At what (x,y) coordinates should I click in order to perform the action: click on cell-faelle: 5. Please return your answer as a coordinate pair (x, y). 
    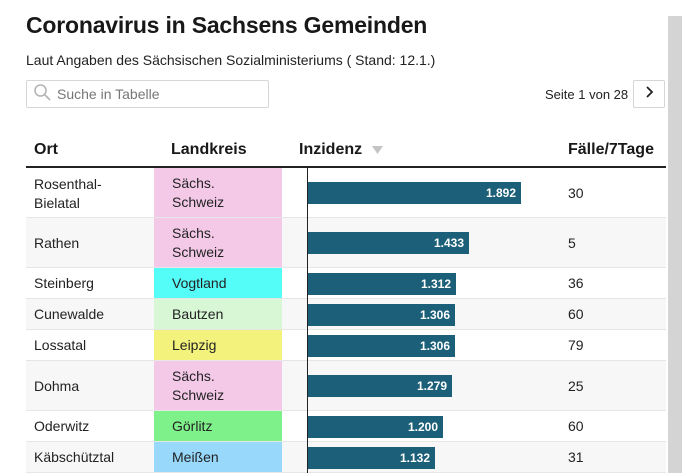
    Looking at the image, I should click on (572, 243).